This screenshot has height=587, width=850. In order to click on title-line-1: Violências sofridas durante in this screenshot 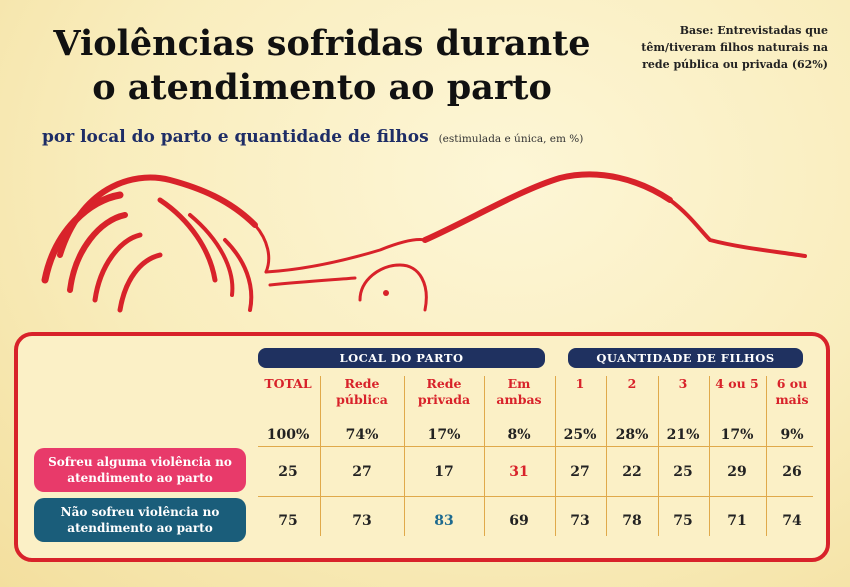, I will do `click(322, 43)`.